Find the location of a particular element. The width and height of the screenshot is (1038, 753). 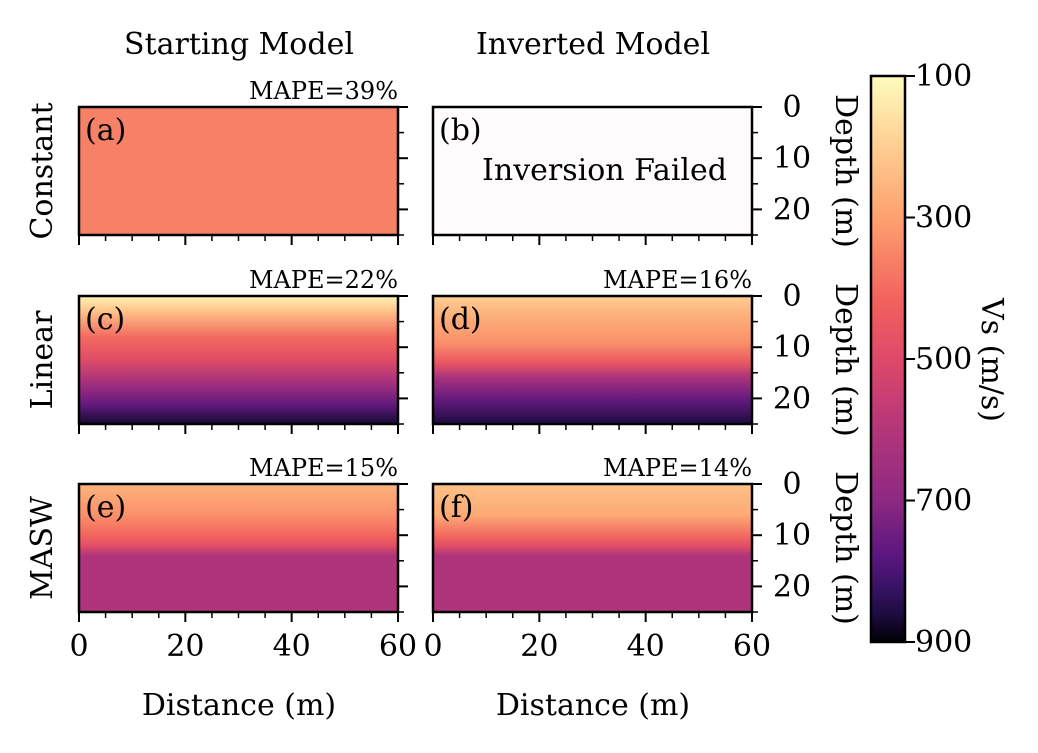

vs-field-c is located at coordinates (238, 360).